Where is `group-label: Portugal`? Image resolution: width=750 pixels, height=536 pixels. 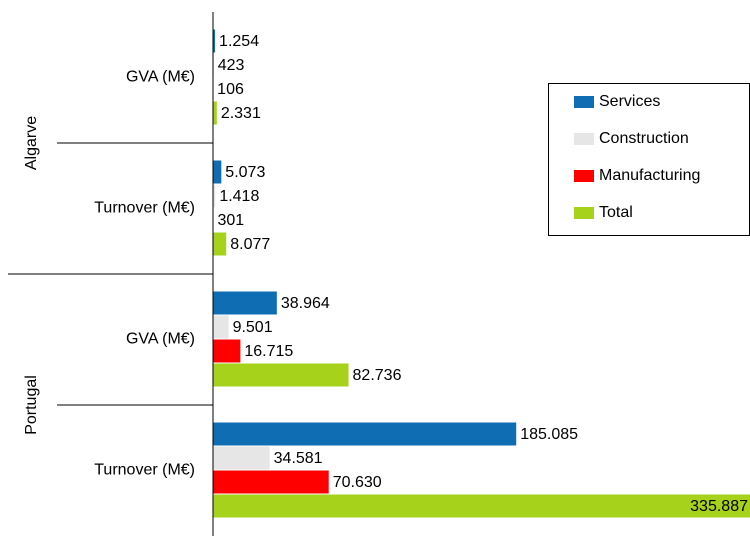
group-label: Portugal is located at coordinates (31, 405).